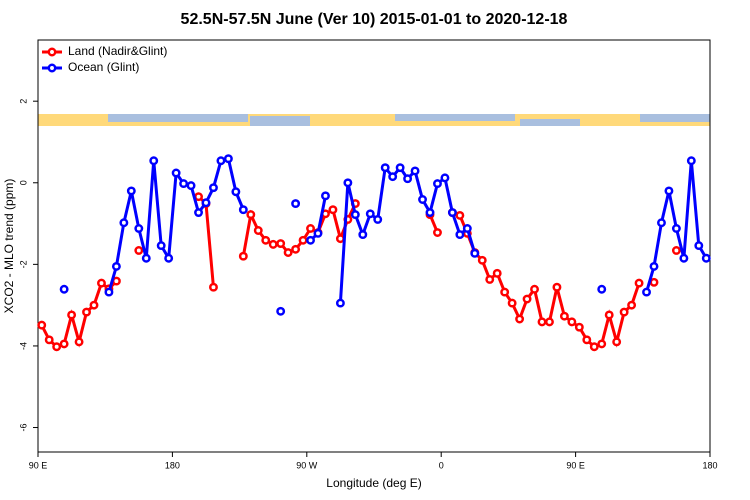 The height and width of the screenshot is (500, 750). What do you see at coordinates (441, 465) in the screenshot?
I see `x-tick-label: 0` at bounding box center [441, 465].